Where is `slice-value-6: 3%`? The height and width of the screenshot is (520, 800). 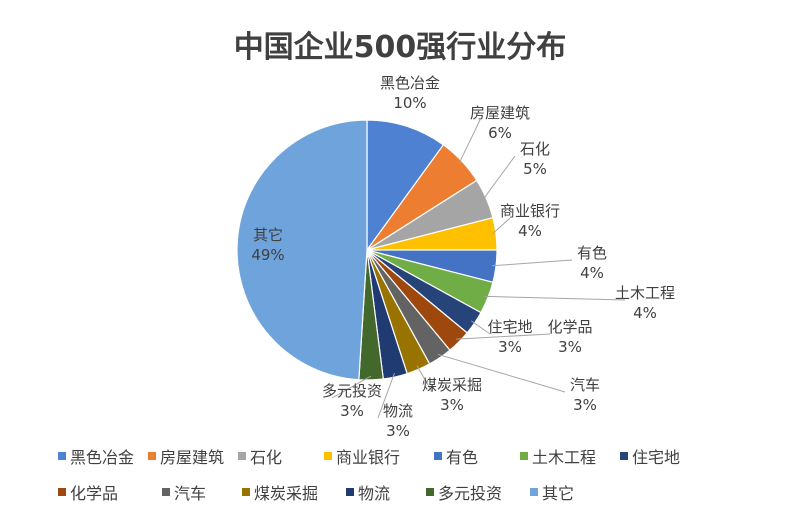
slice-value-6: 3% is located at coordinates (510, 347).